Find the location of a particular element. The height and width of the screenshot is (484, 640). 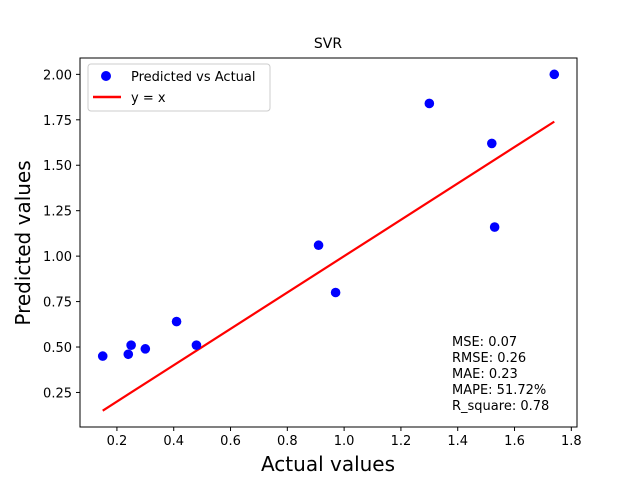

y-axis-ticks: 0.25 0.50 0.75 1.00 1.25 1.50 1.75 2.00 is located at coordinates (61, 234).